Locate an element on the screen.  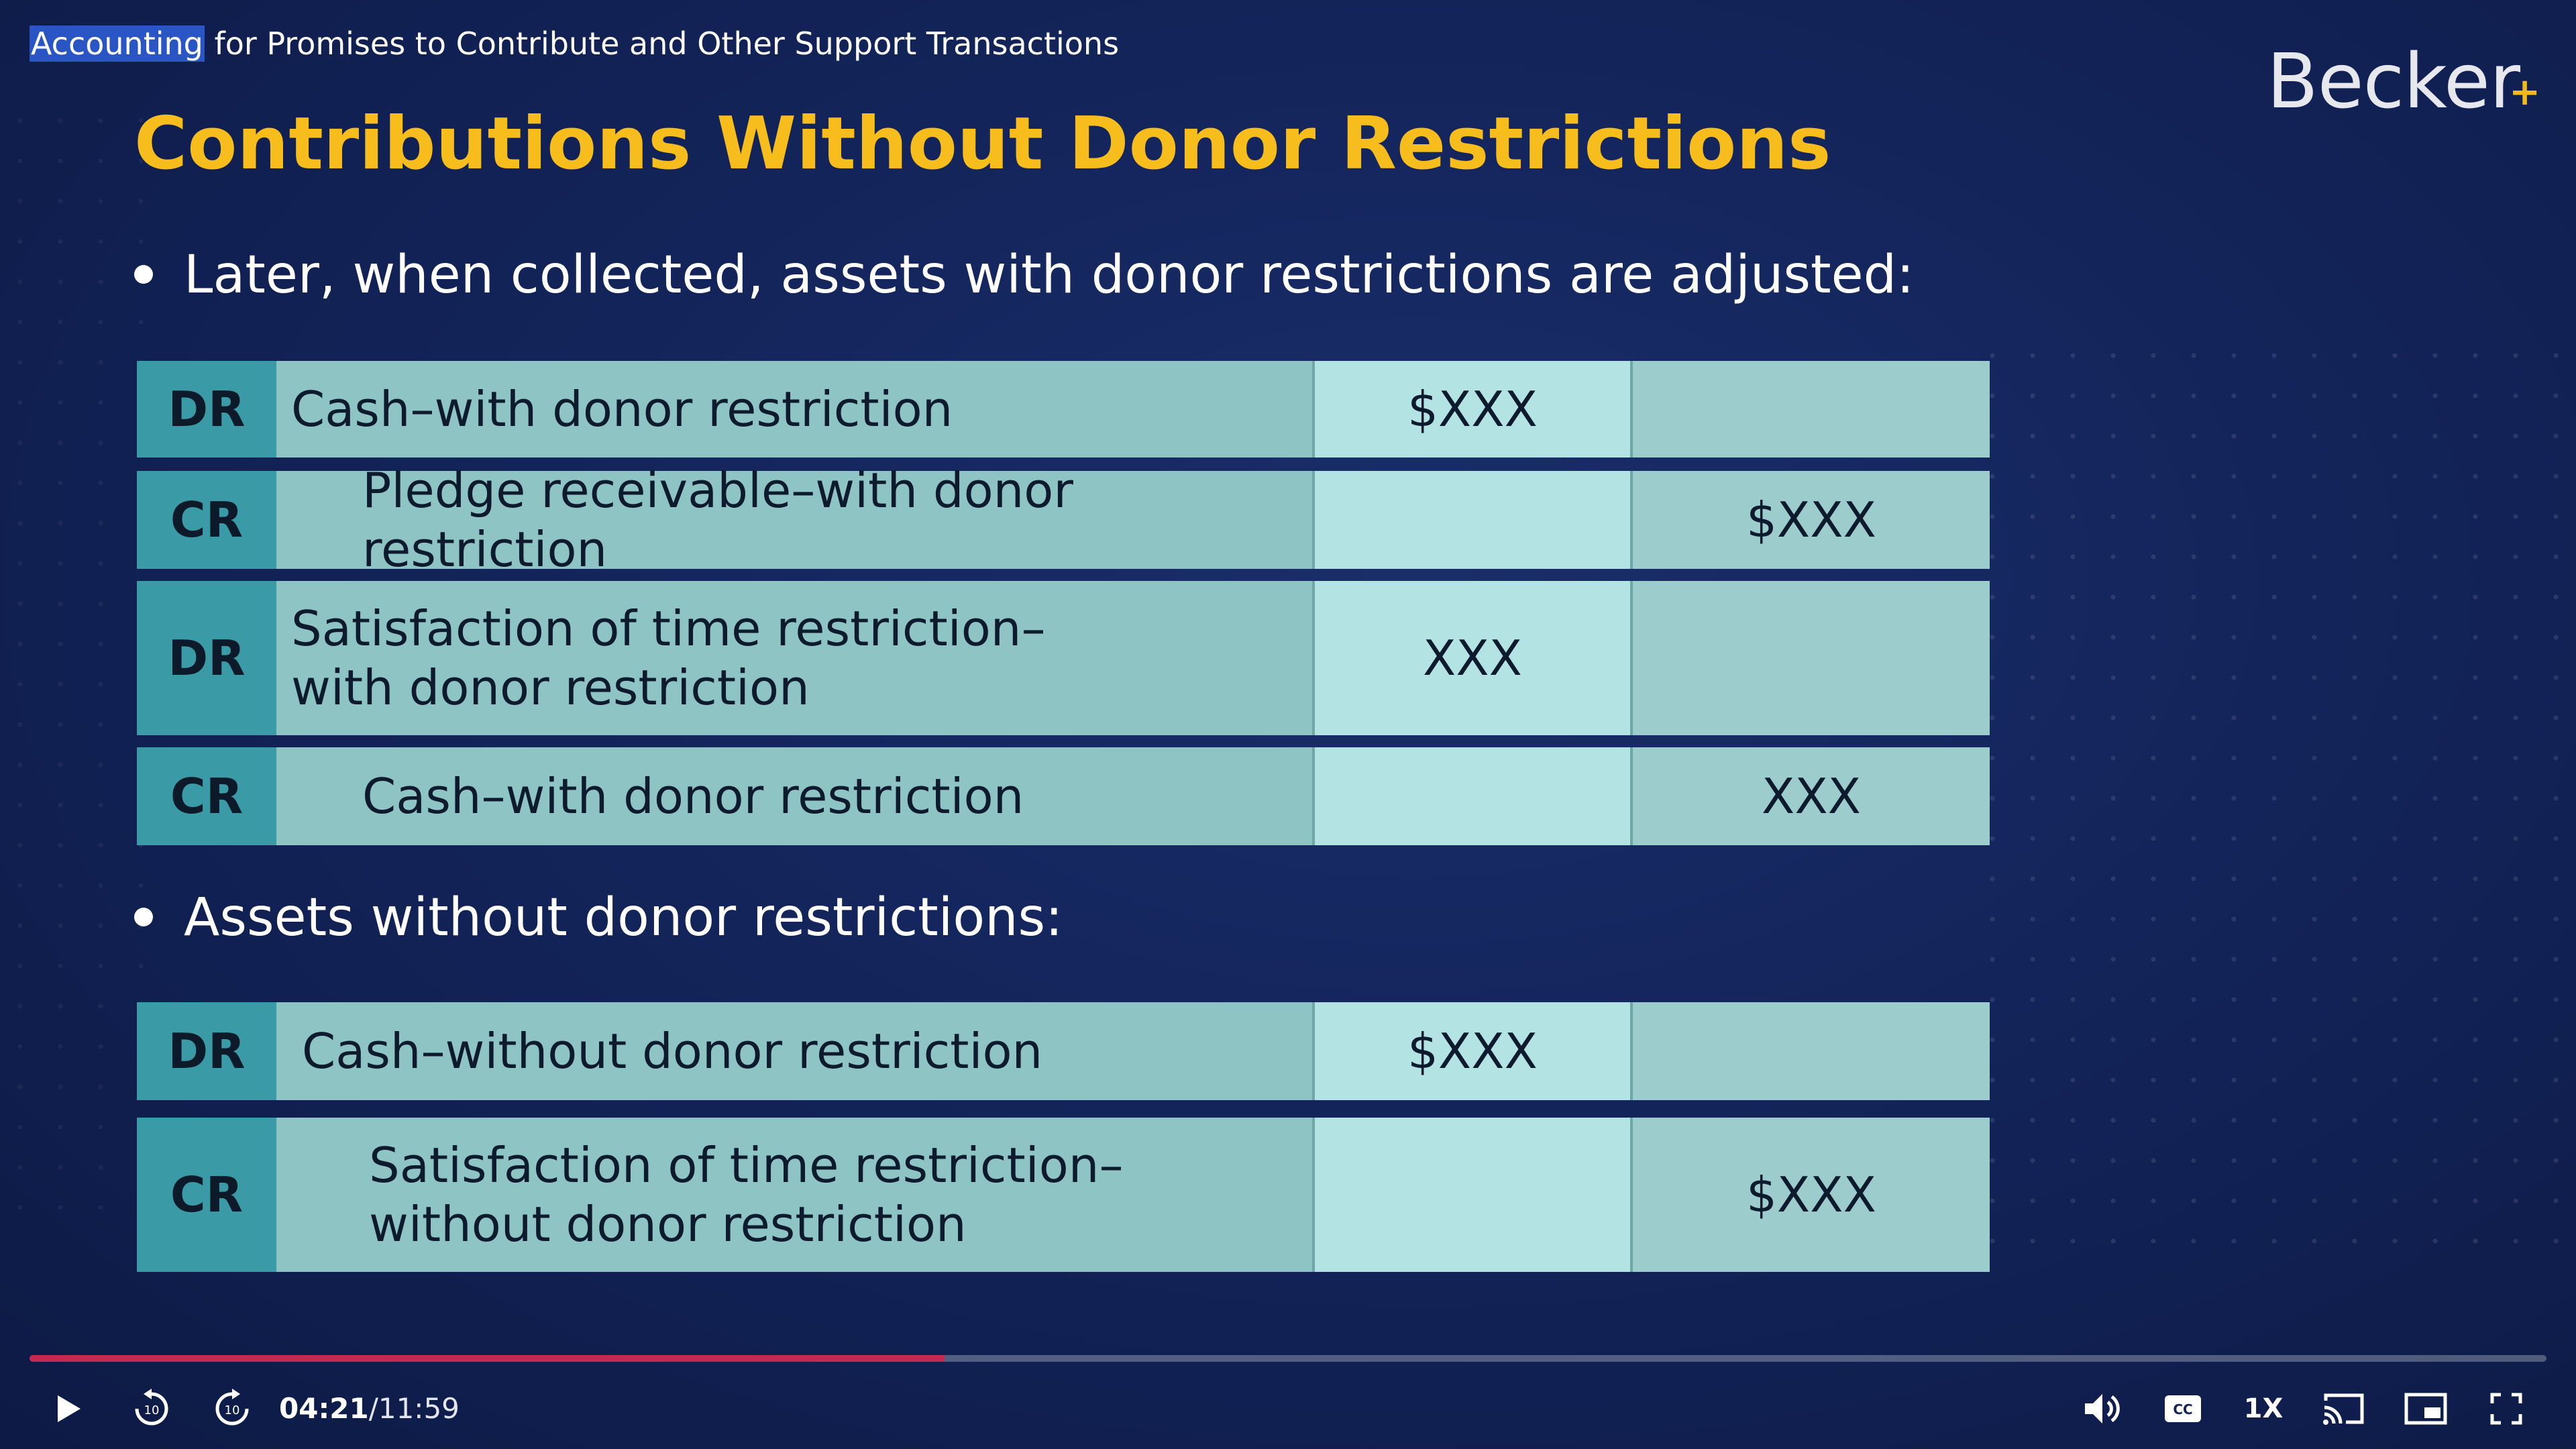
bullet-text: Assets without donor restrictions: is located at coordinates (623, 918).